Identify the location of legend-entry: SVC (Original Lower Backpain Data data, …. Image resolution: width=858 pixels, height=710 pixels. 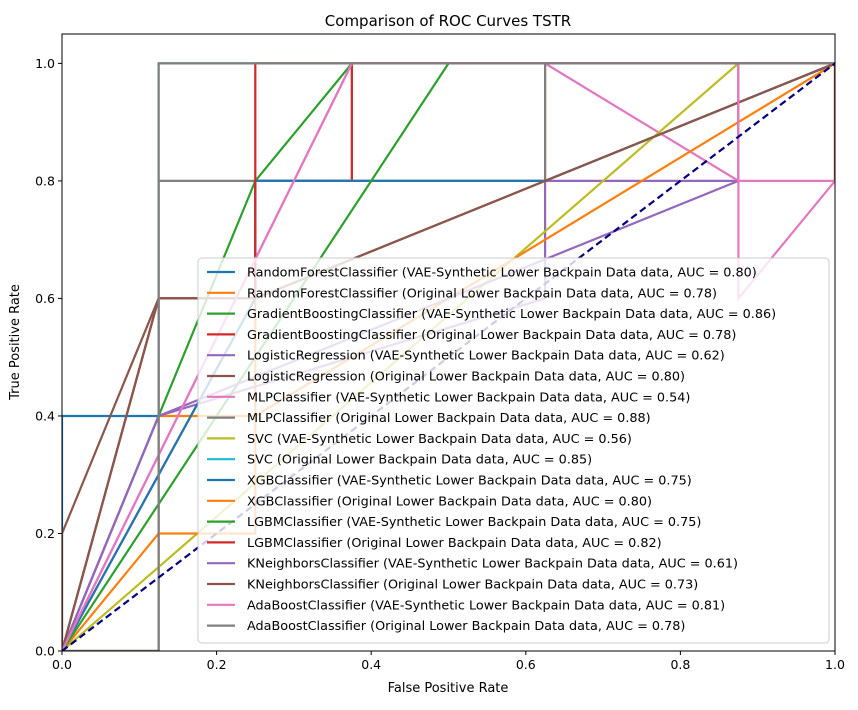
(419, 460).